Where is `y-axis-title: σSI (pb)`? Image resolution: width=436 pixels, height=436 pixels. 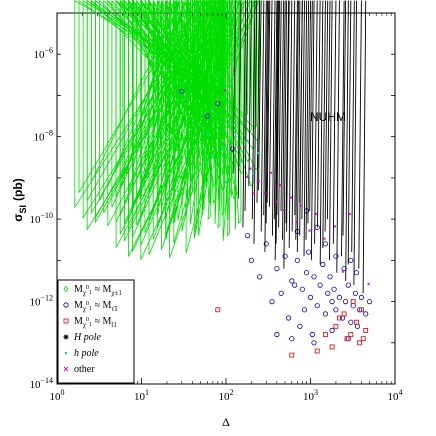
y-axis-title: σSI (pb) is located at coordinates (19, 199).